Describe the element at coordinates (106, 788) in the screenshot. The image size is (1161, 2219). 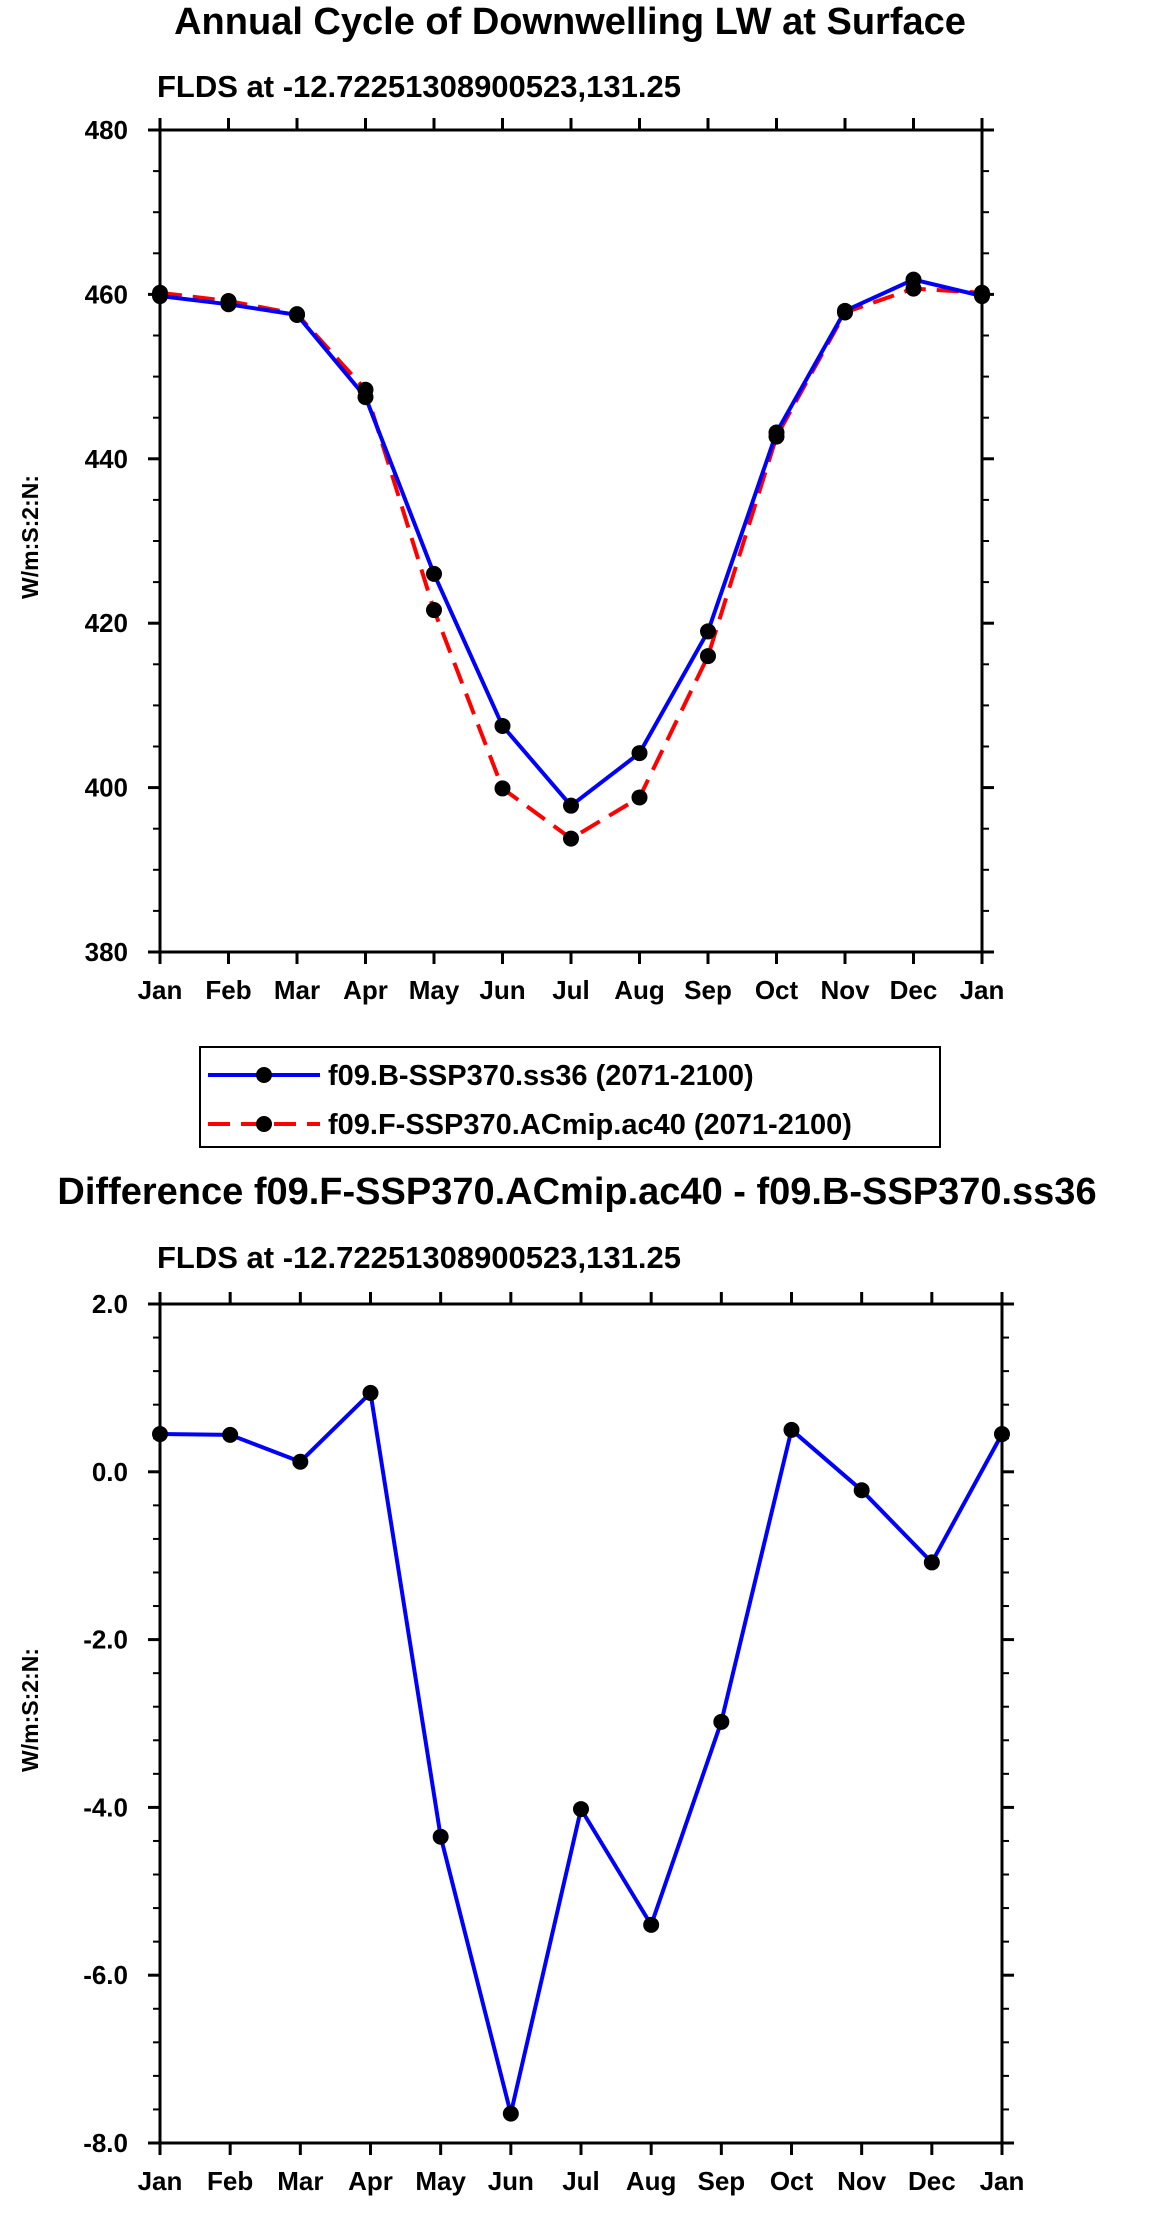
I see `y-tick-label: 400` at that location.